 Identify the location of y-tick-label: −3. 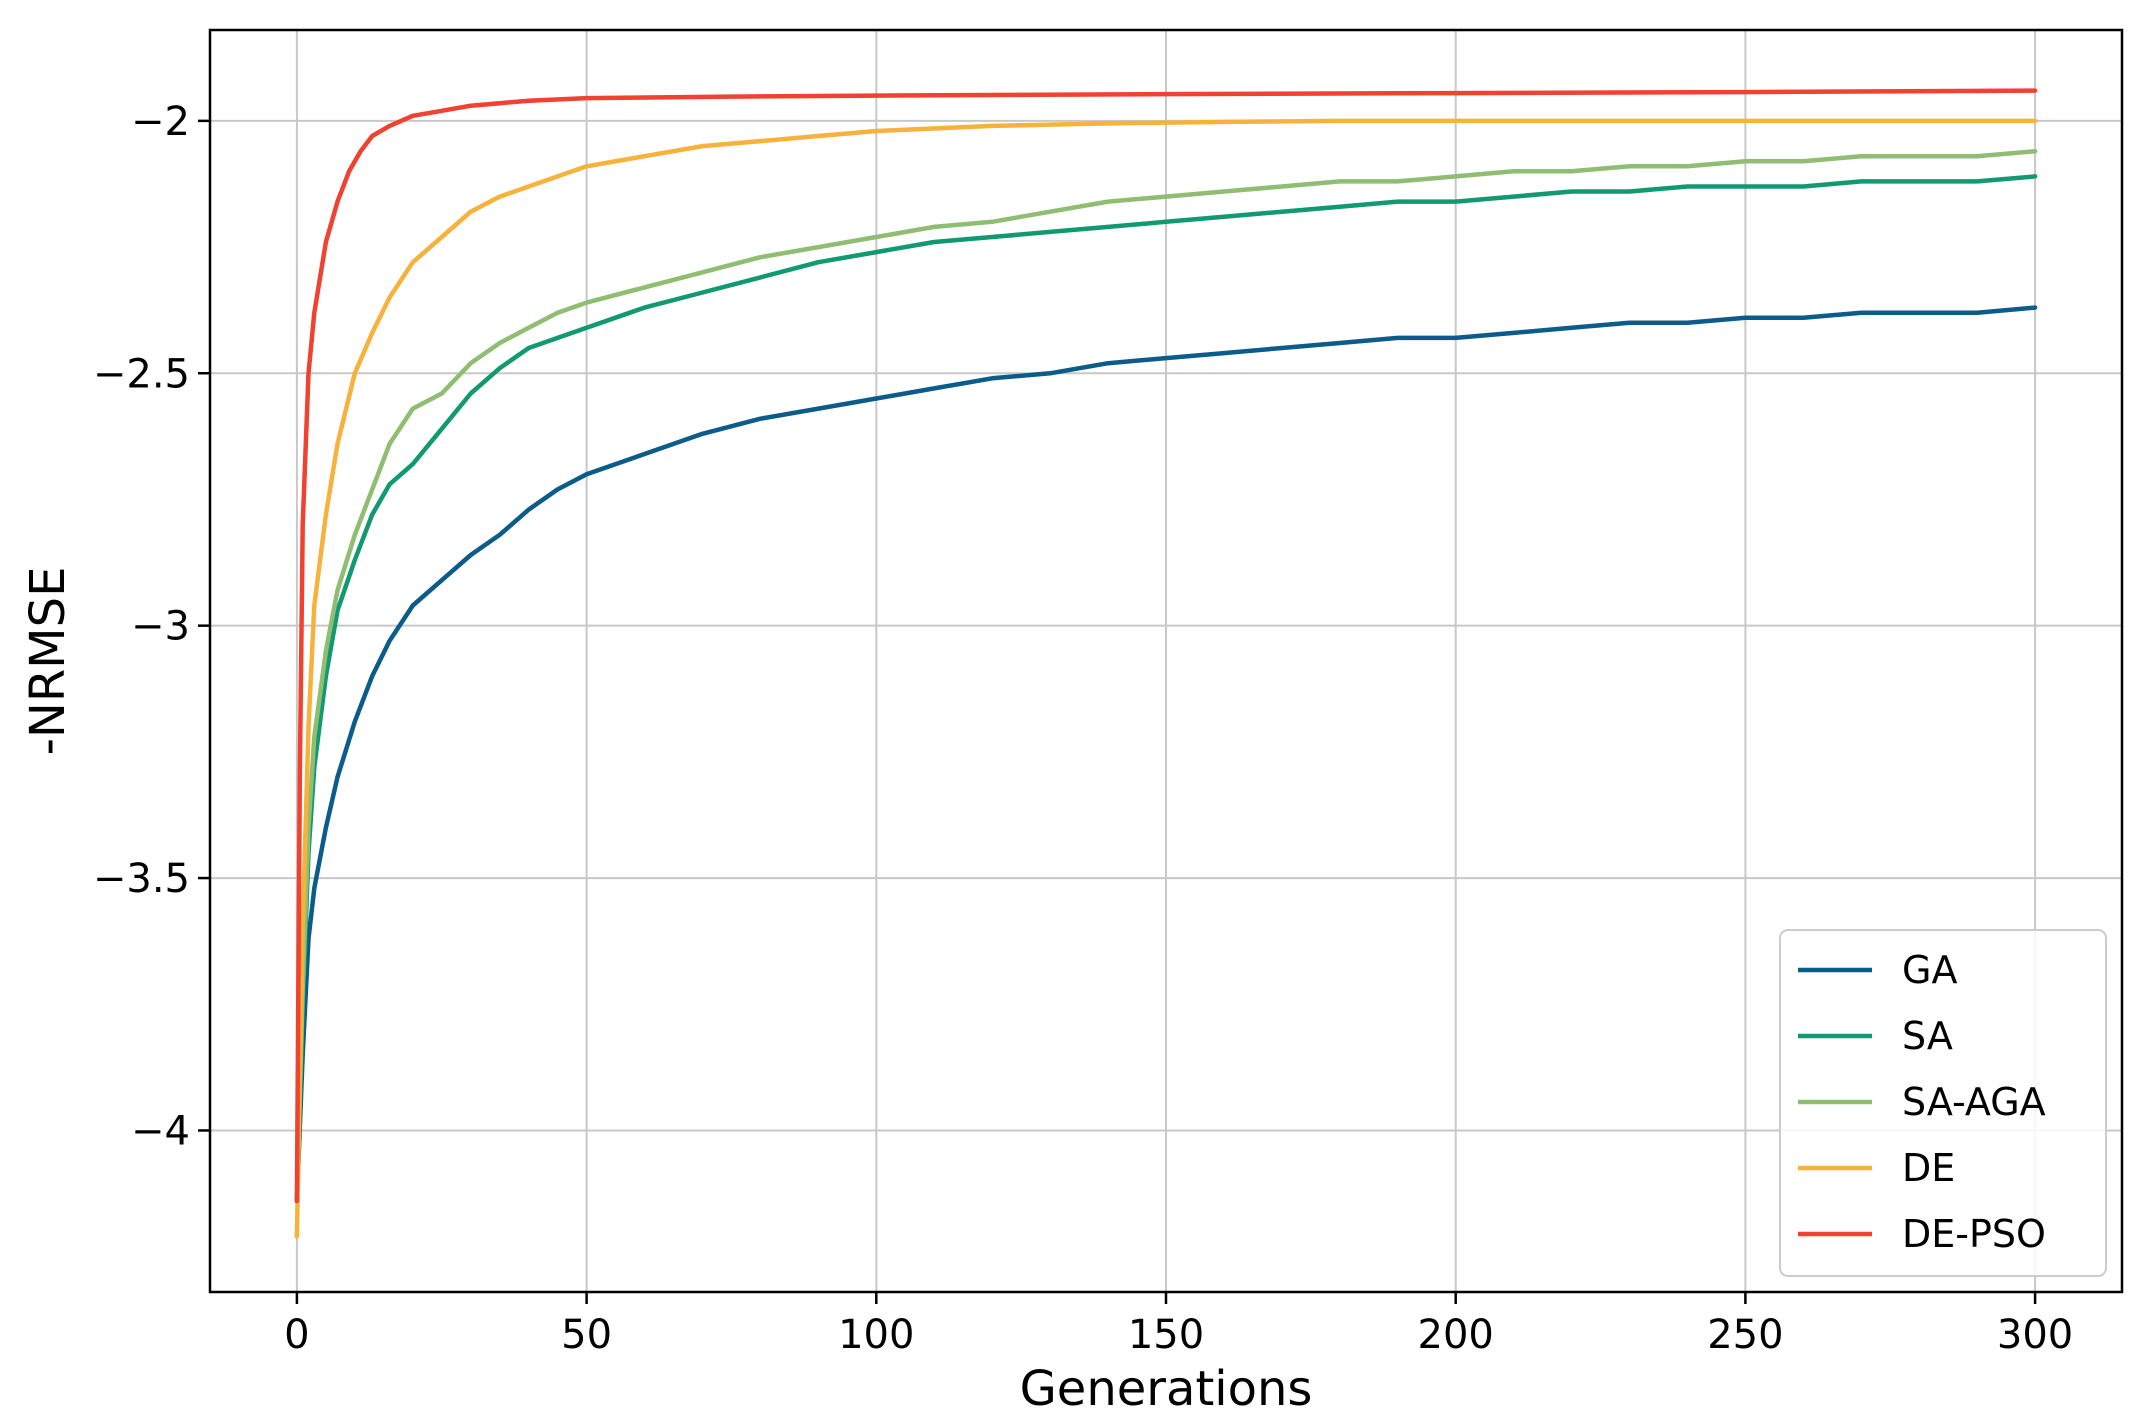
(160, 627).